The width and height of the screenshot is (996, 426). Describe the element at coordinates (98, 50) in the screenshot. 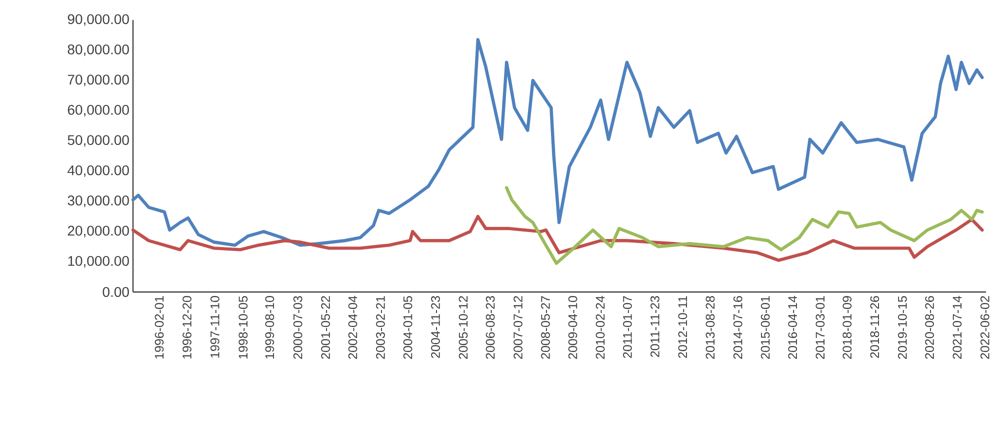

I see `y-tick-label: 80,000.00` at that location.